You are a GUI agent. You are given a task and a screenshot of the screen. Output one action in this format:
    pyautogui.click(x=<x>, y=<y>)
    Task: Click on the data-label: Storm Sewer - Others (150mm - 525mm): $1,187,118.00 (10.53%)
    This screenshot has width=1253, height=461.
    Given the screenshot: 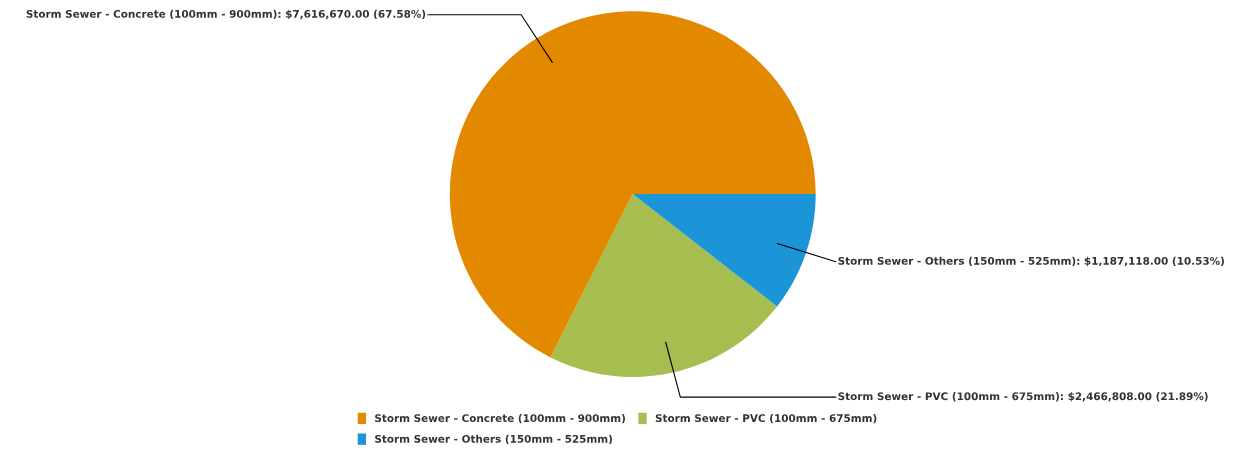 What is the action you would take?
    pyautogui.click(x=1031, y=261)
    